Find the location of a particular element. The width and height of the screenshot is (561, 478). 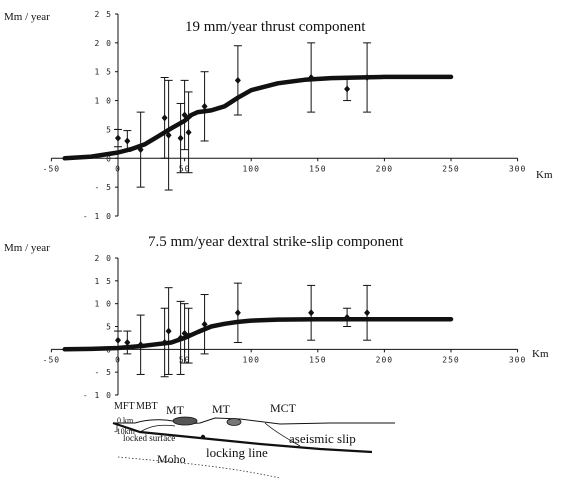

label-moho: Moho is located at coordinates (171, 459).